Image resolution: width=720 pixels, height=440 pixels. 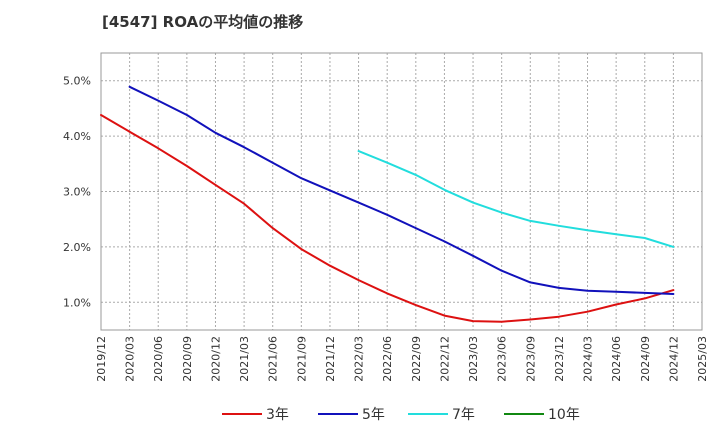 I want to click on x-tick-label: 2023/09, so click(x=530, y=359).